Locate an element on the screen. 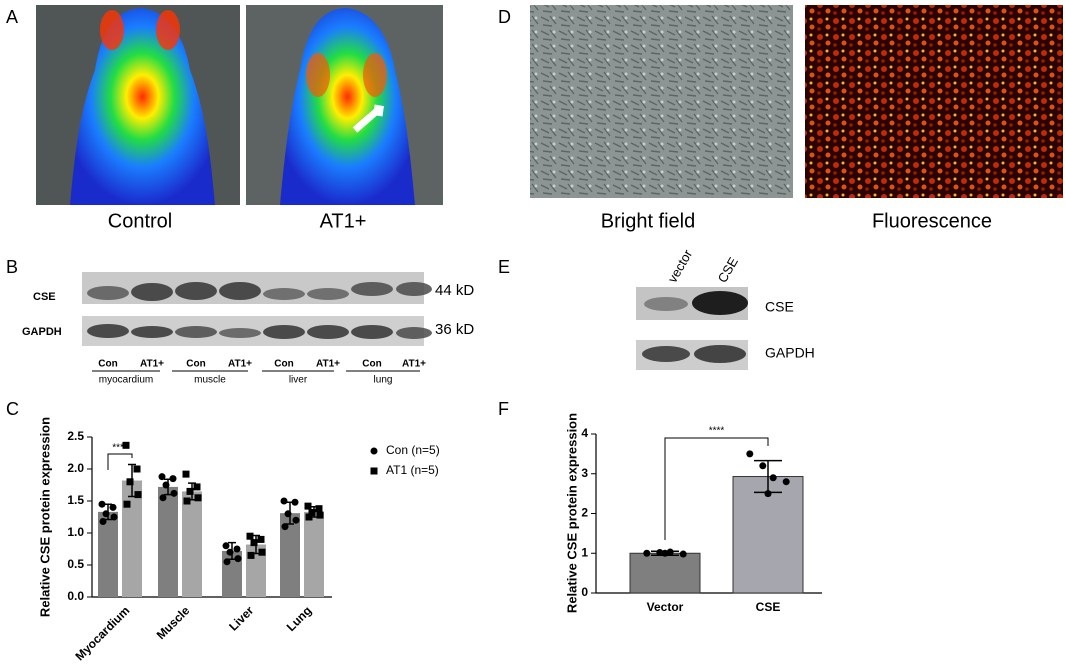  y-tick-label: 2 is located at coordinates (584, 513).